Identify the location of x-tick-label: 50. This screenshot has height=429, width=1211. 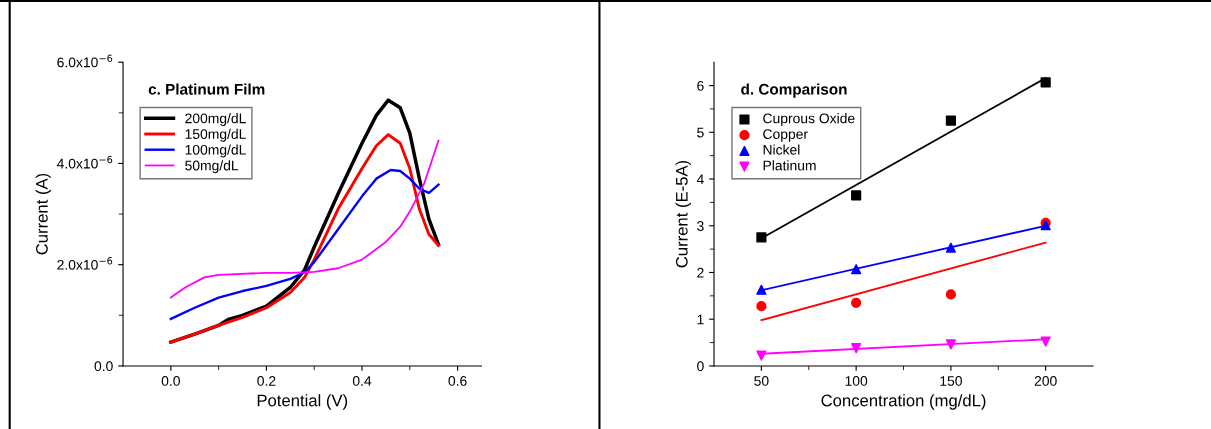
(761, 381).